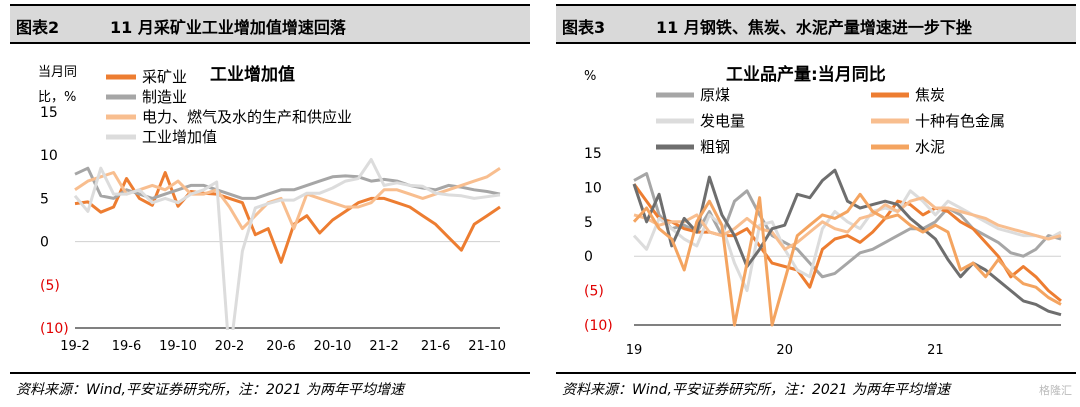 Image resolution: width=1080 pixels, height=407 pixels. I want to click on figure-header: 图表3 11 月钢铁、焦炭、水泥产量增速进一步下挫, so click(816, 24).